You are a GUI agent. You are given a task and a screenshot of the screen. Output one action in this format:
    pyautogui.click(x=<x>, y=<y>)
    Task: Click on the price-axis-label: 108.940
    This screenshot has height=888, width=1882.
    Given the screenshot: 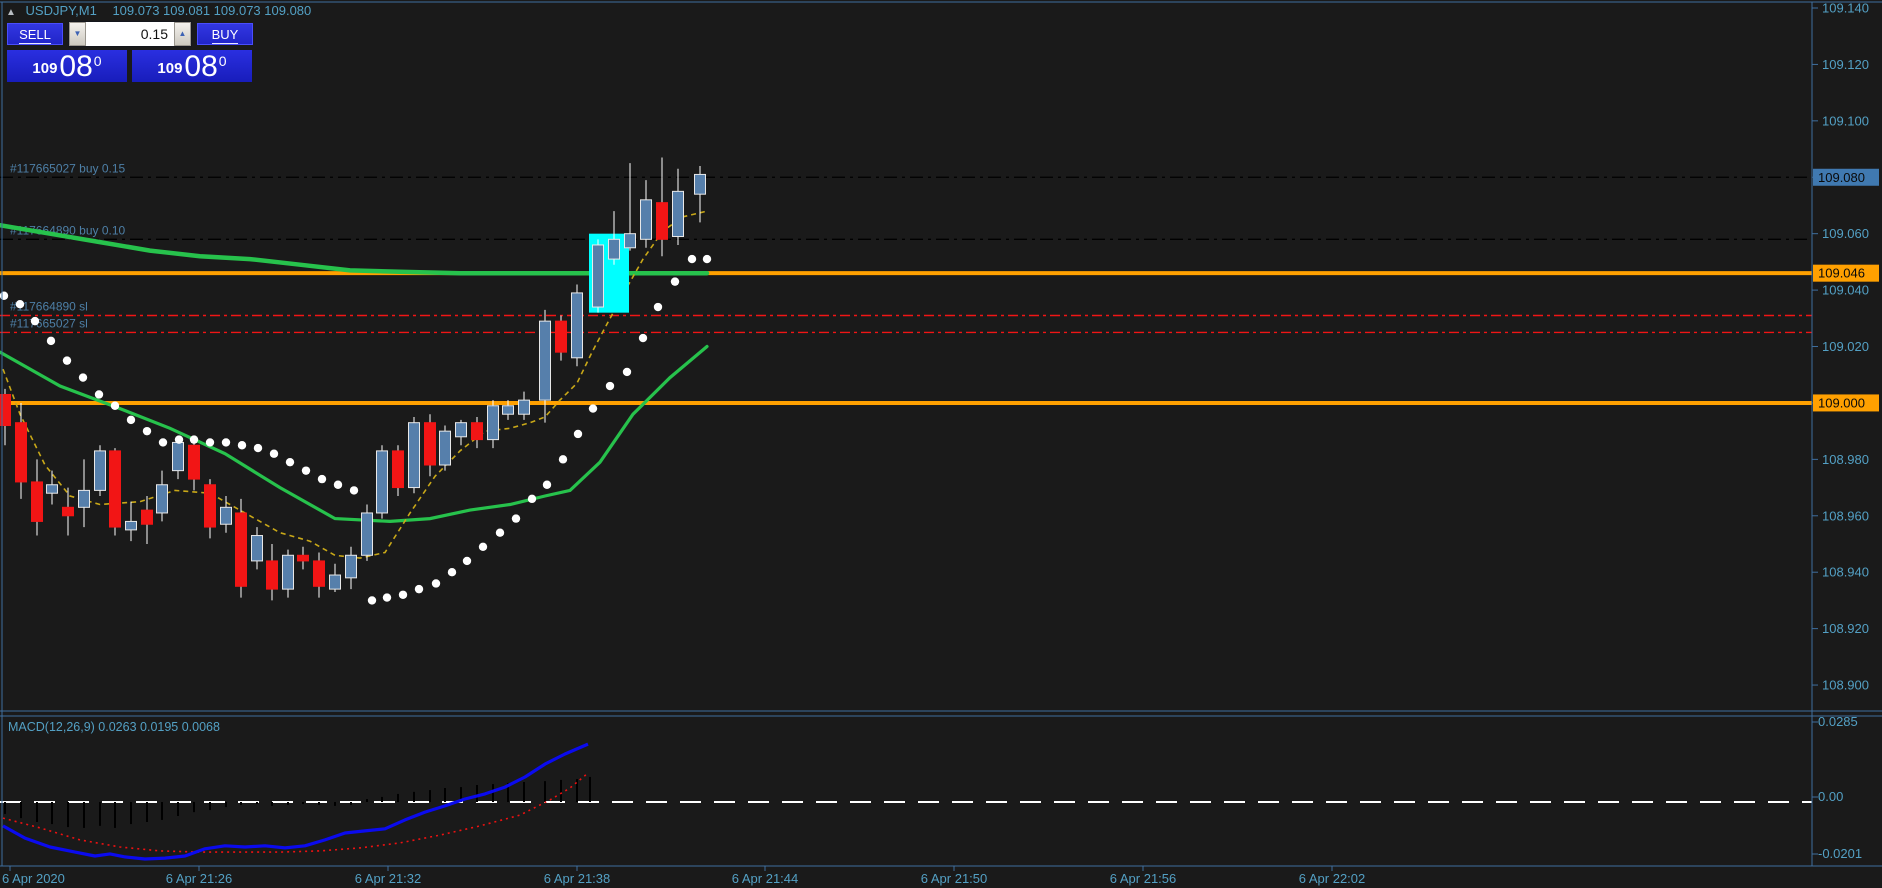 What is the action you would take?
    pyautogui.click(x=1845, y=572)
    